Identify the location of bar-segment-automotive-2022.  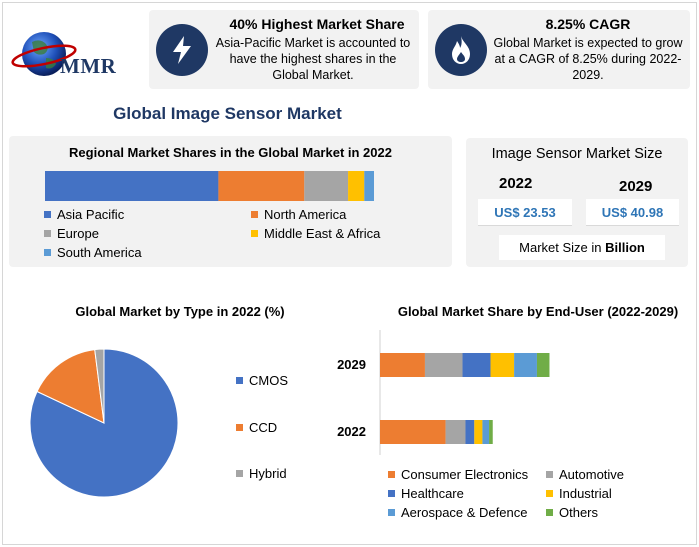
(455, 432).